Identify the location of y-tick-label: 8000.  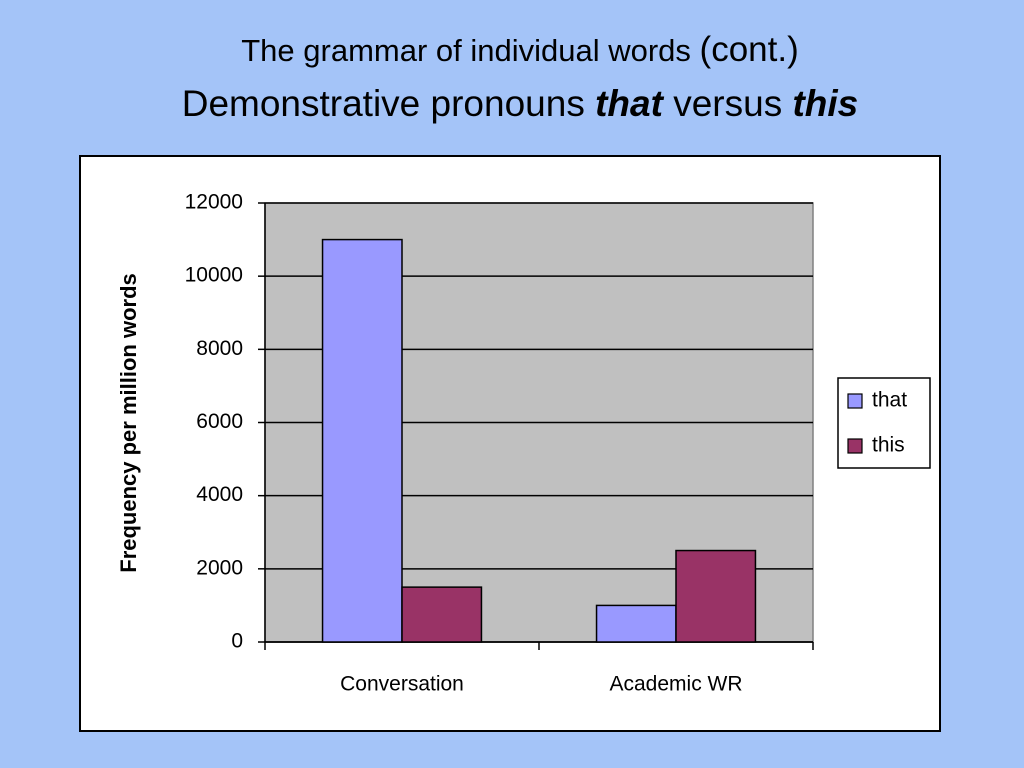
(219, 348).